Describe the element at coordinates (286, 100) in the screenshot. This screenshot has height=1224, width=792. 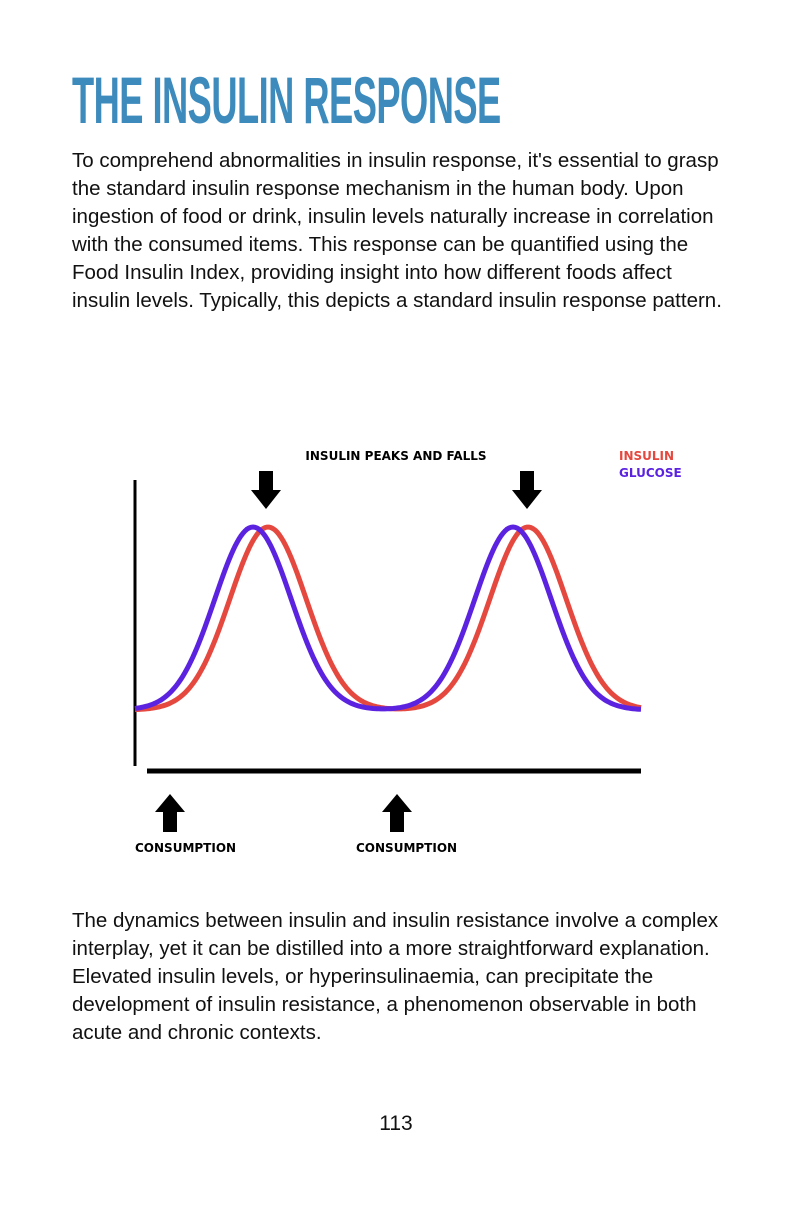
I see `page-title: THE INSULIN RESPONSE` at that location.